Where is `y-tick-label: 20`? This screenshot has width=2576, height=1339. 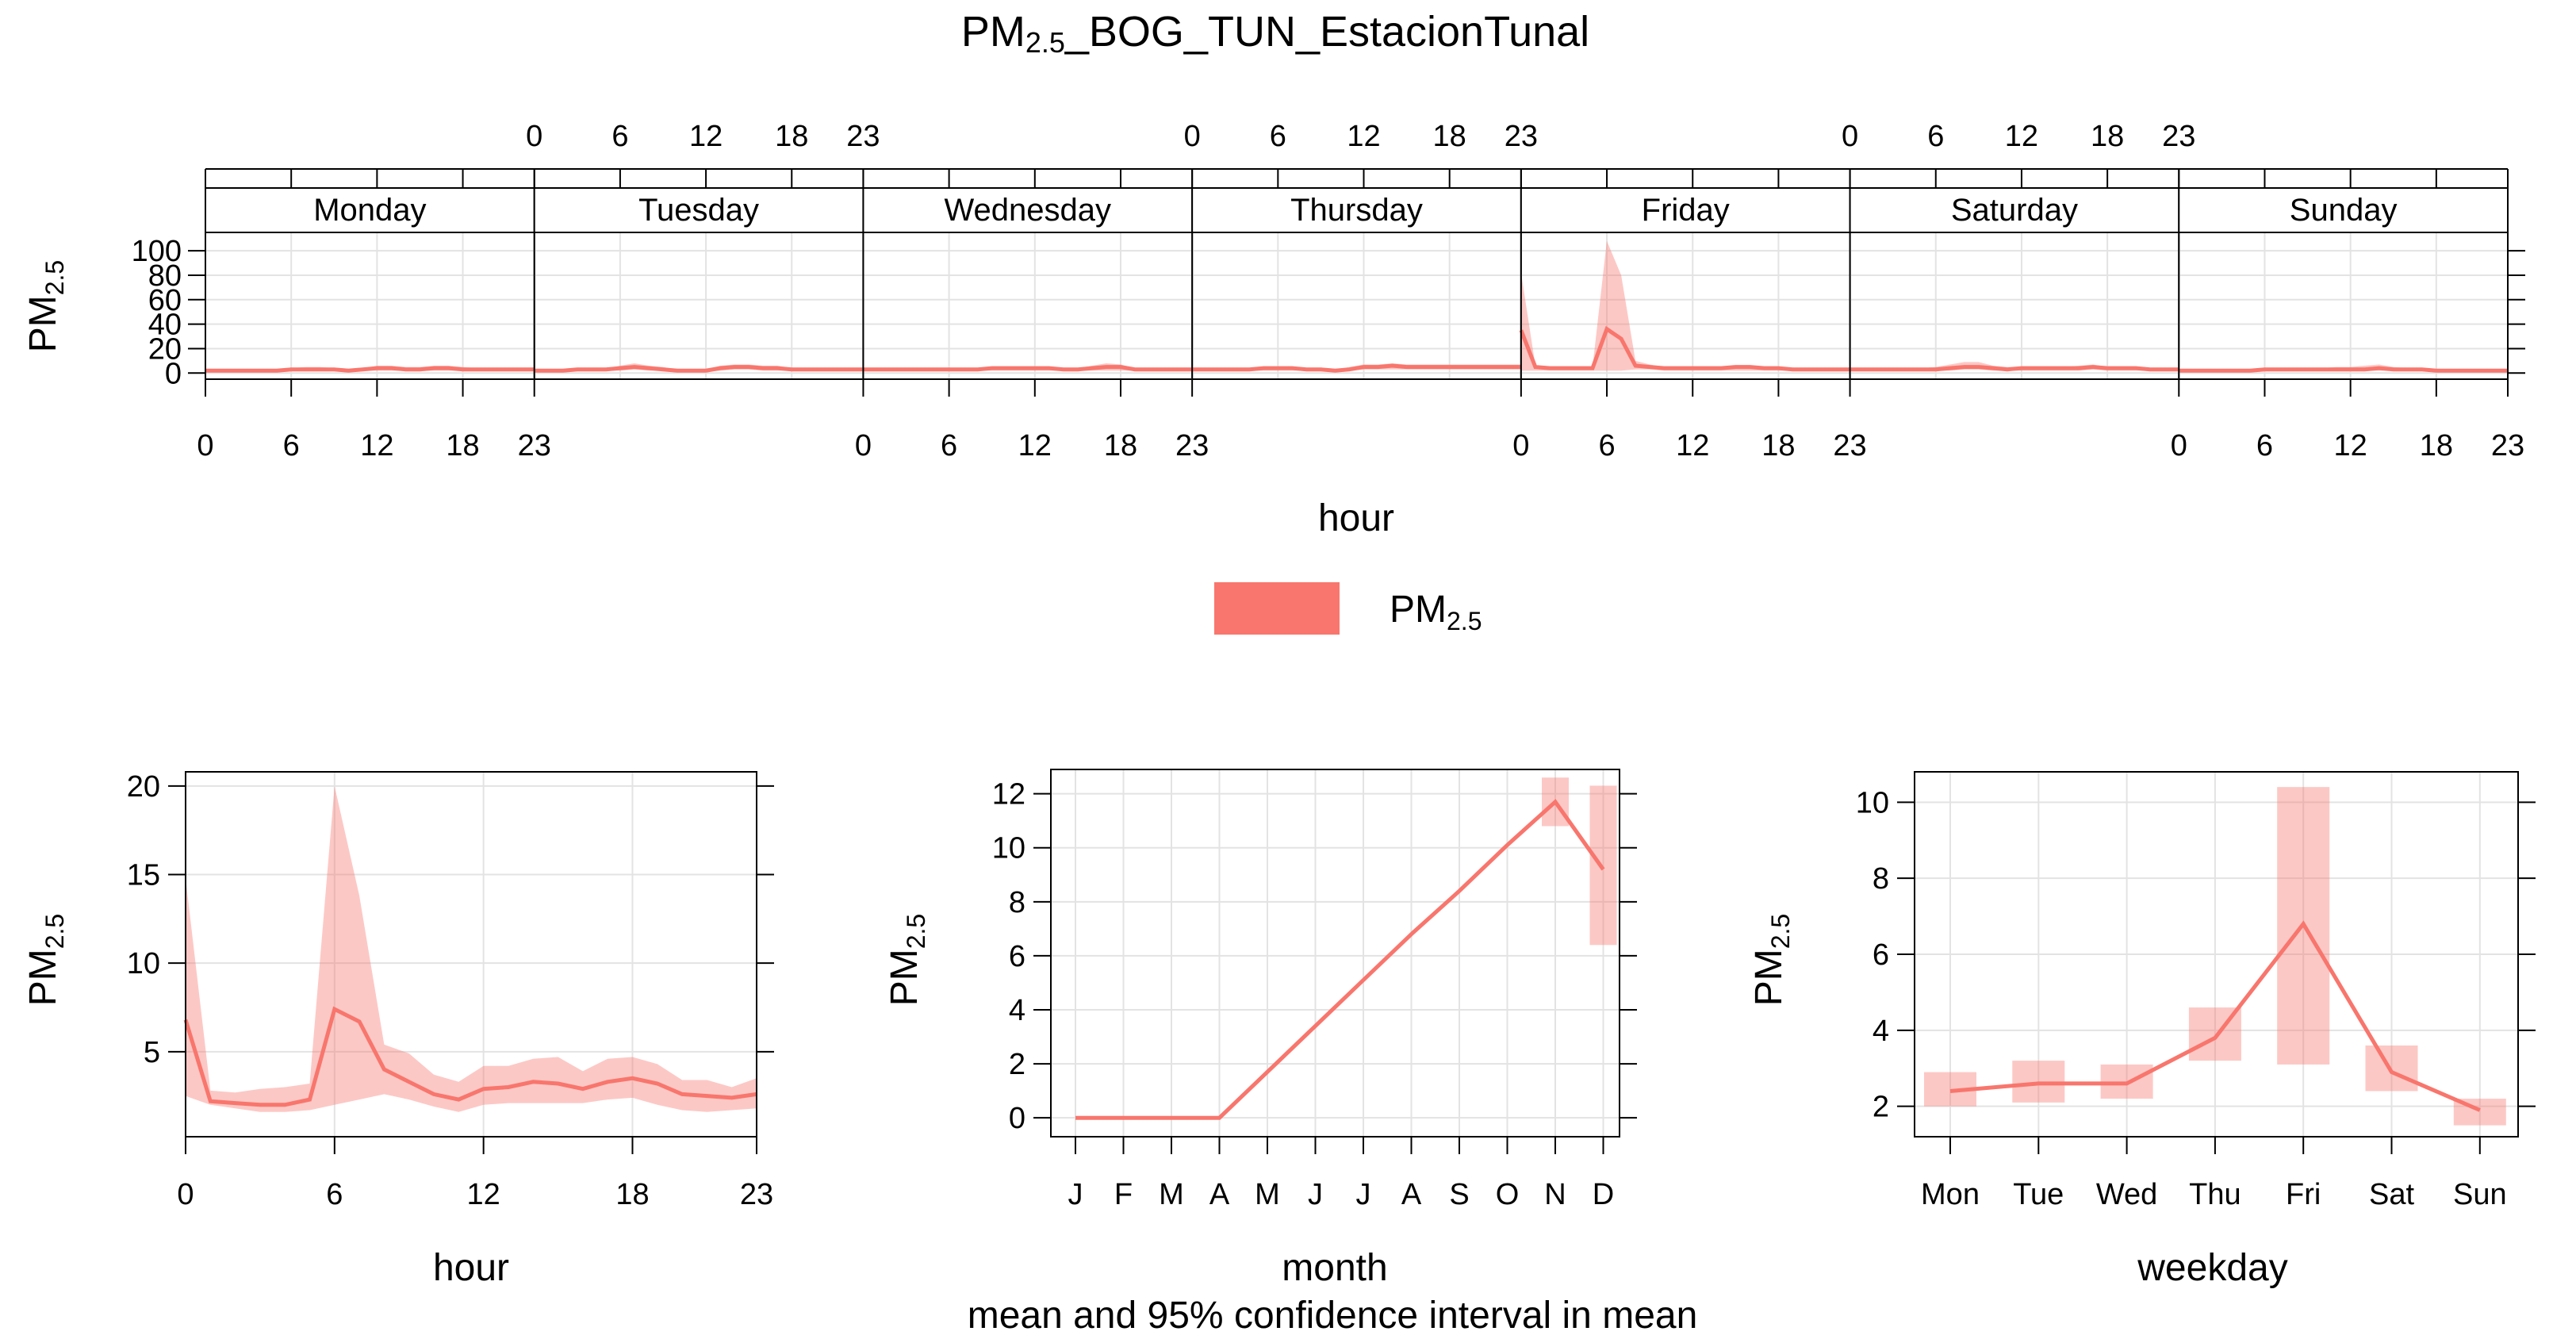 y-tick-label: 20 is located at coordinates (165, 349).